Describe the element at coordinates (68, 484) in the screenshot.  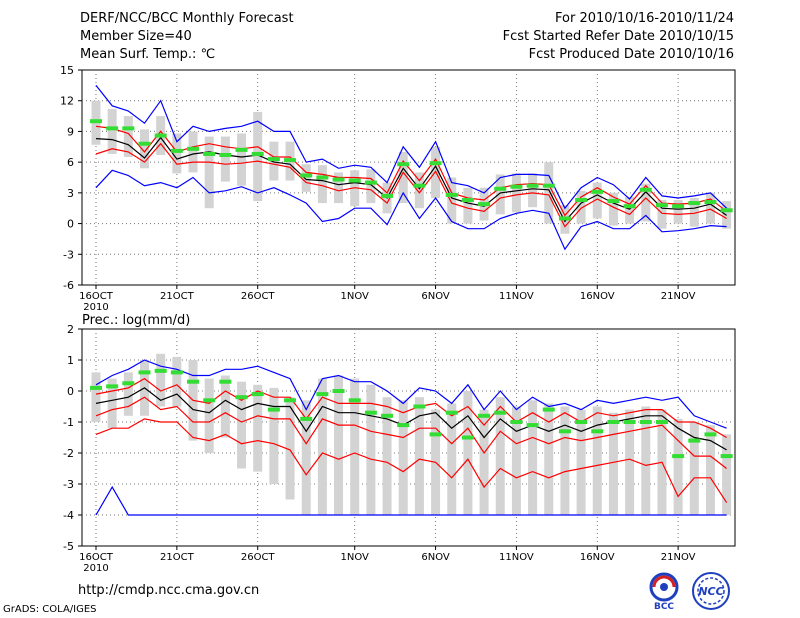
I see `prec-ytick-label: -3` at that location.